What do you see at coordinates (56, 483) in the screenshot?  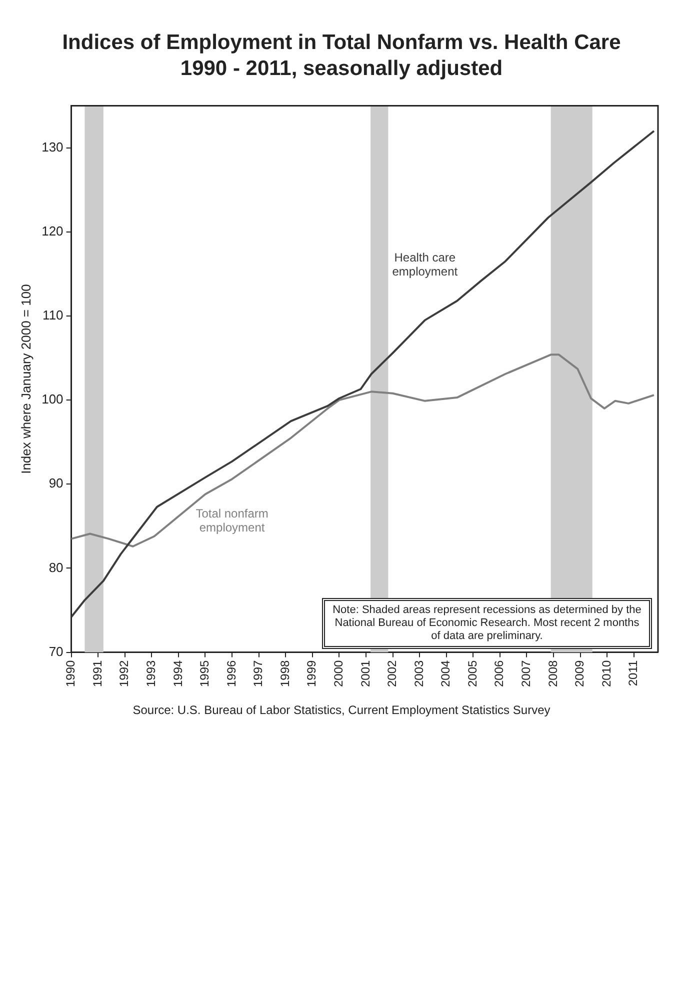 I see `y-tick-label: 90` at bounding box center [56, 483].